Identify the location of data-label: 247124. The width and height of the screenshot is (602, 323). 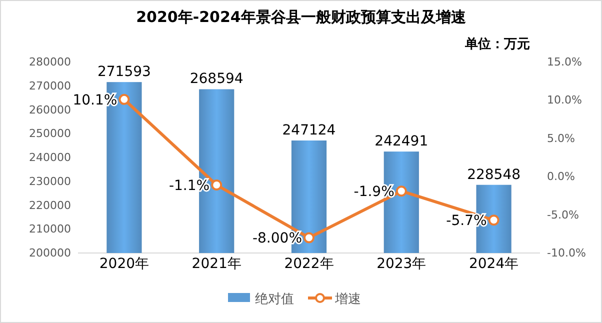
(309, 130).